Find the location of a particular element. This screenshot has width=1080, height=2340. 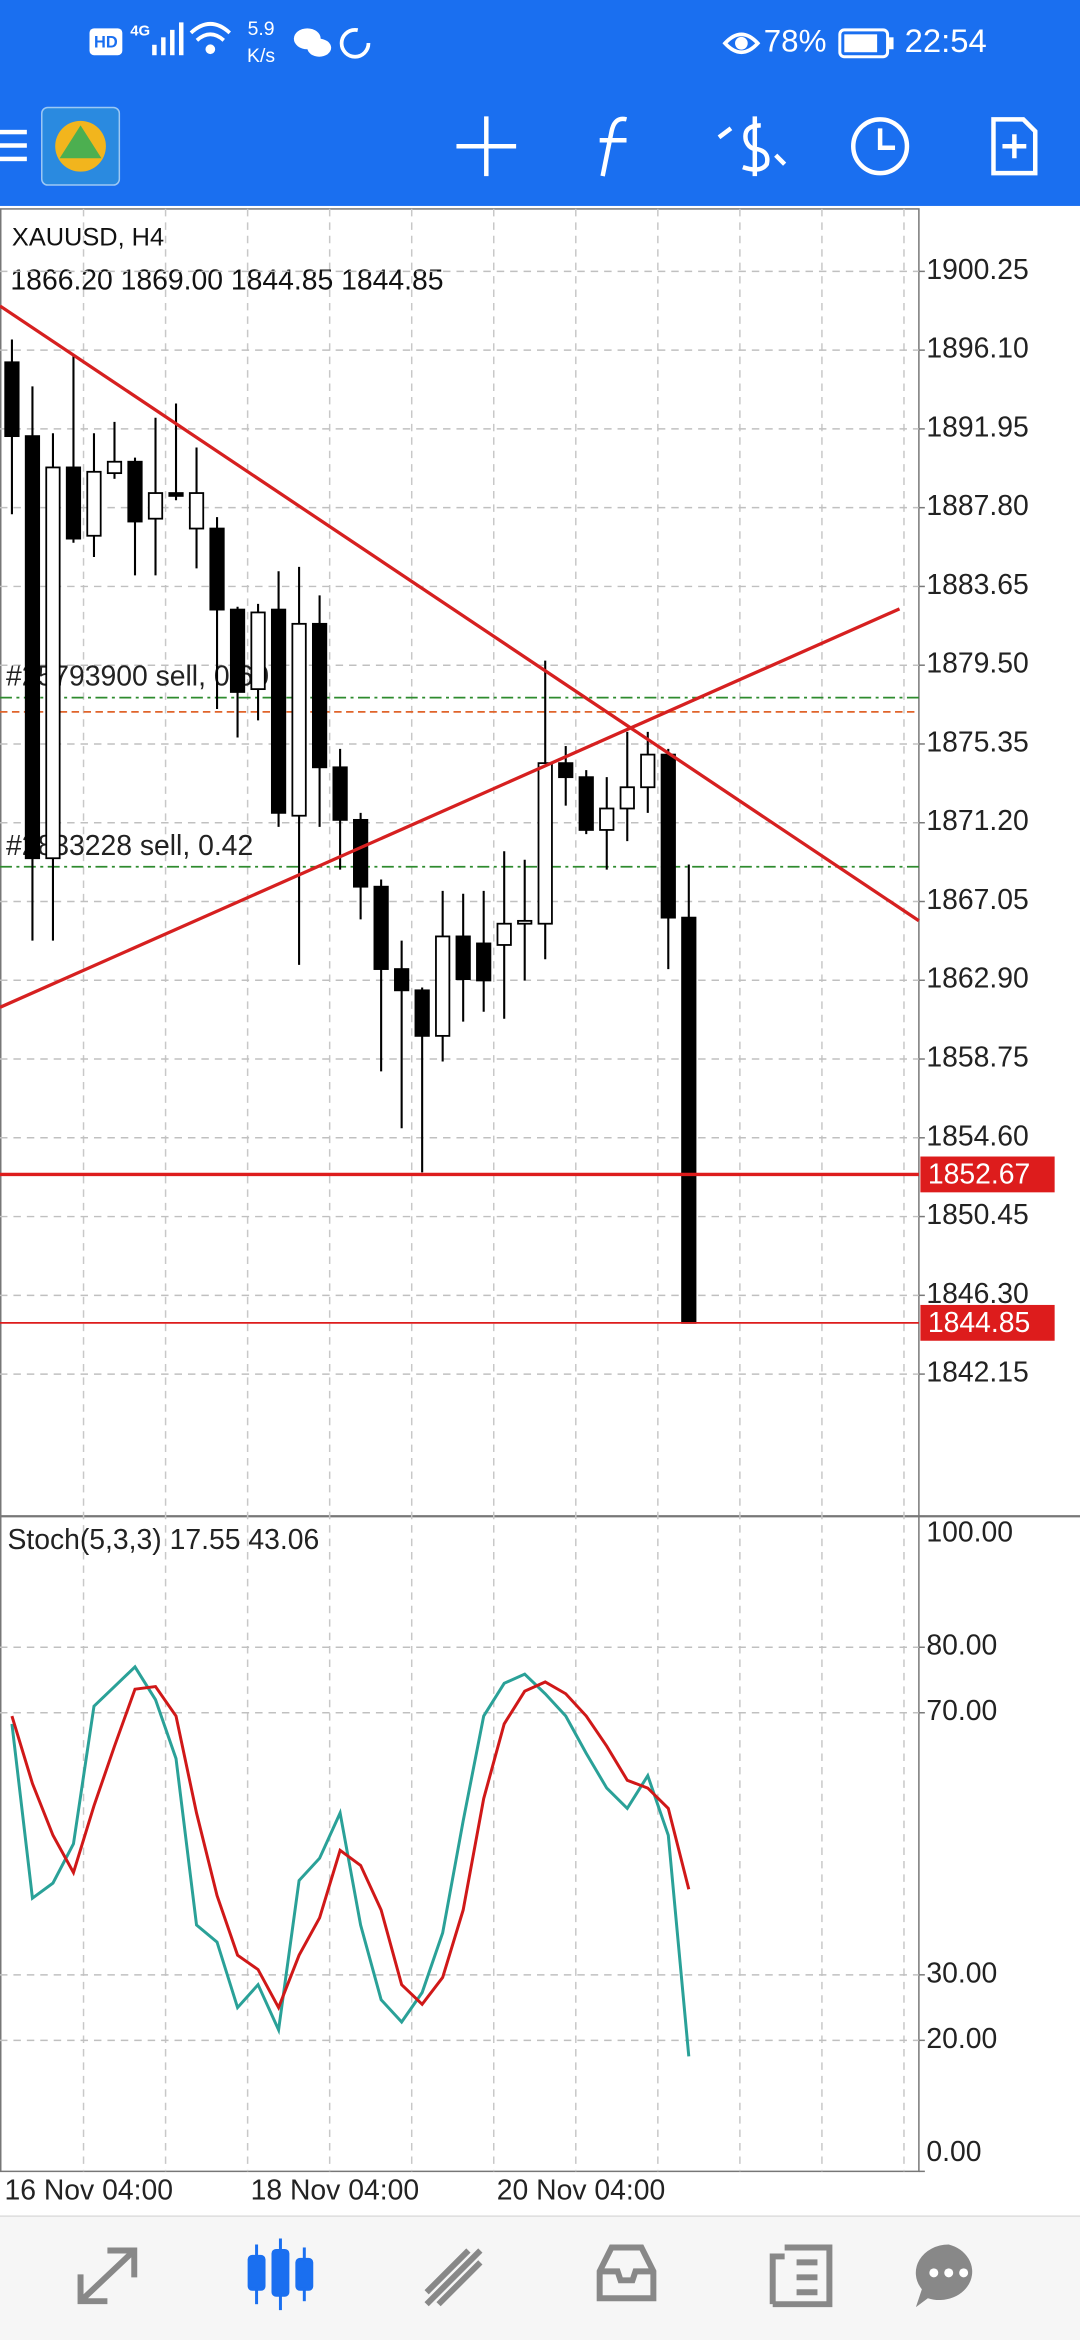

symbol-label: XAUUSD, H4 is located at coordinates (88, 237).